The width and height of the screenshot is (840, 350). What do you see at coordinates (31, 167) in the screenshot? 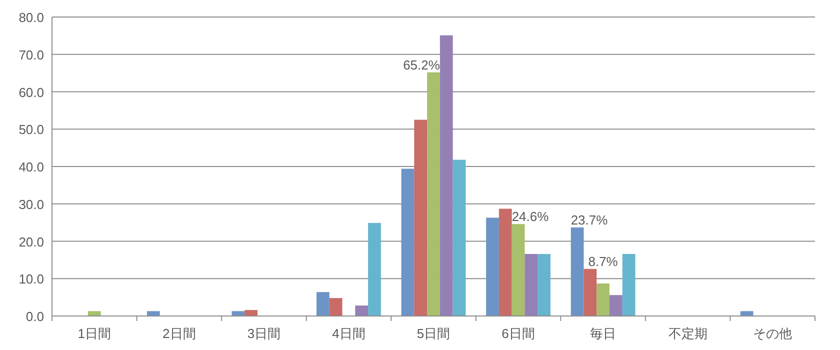
I see `y-tick-label: 40.0` at bounding box center [31, 167].